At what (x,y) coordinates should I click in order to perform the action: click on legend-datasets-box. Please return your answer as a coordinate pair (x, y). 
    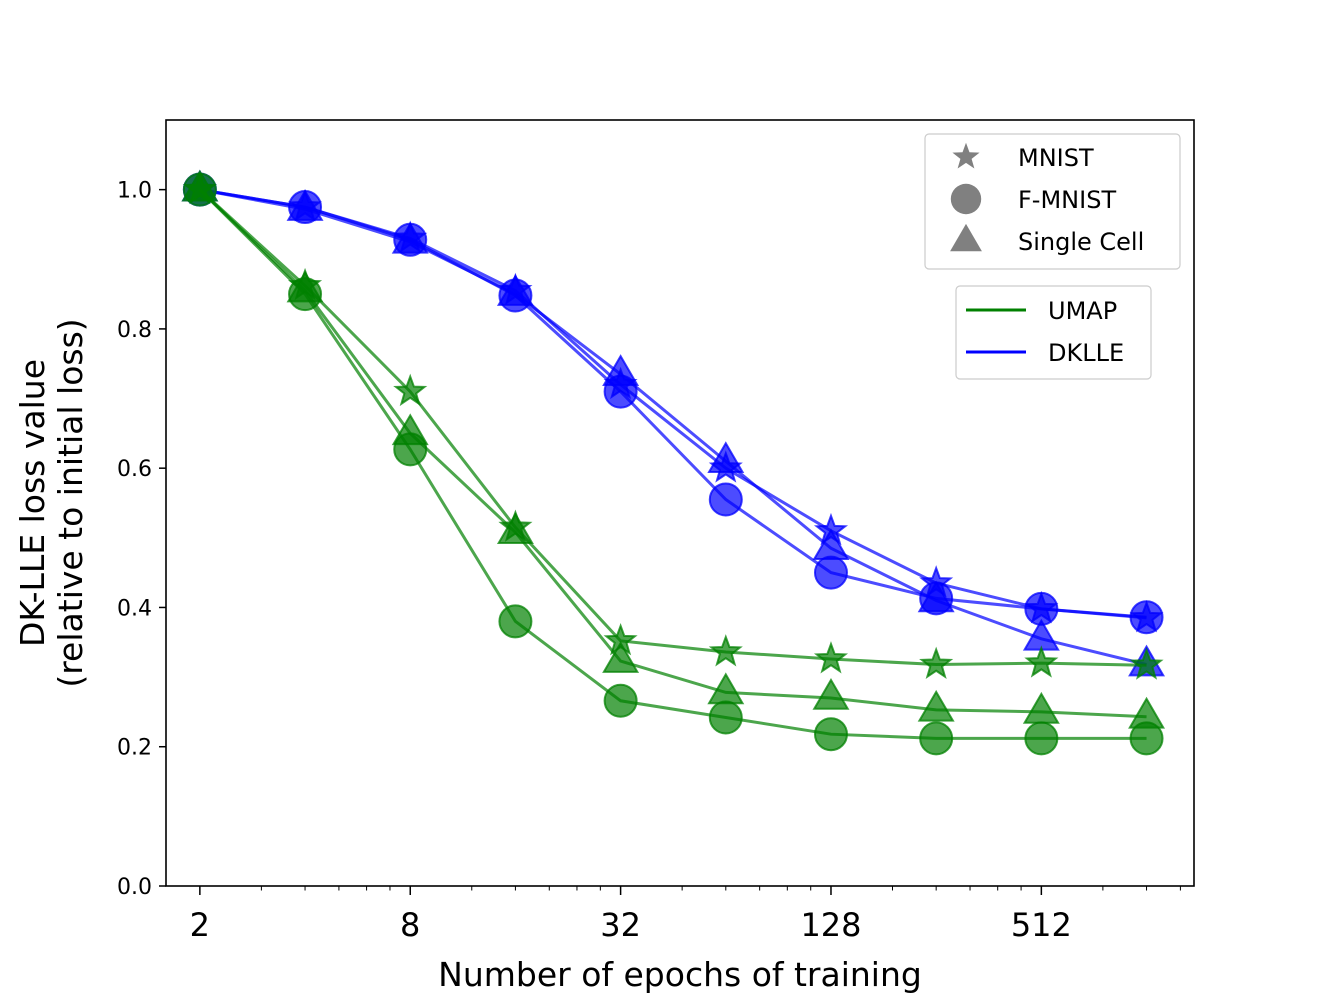
    Looking at the image, I should click on (1052, 201).